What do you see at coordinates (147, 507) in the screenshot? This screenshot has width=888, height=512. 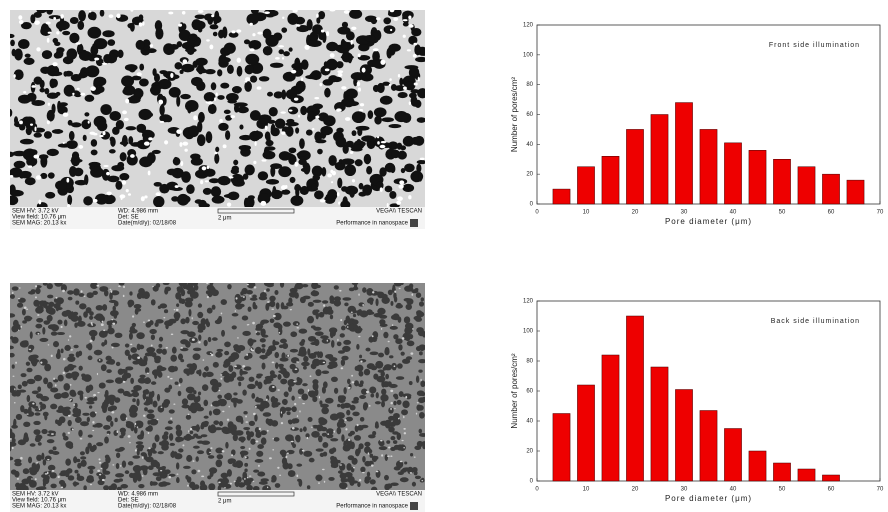 I see `info-text: Date(m/d/y): 02/18/08` at bounding box center [147, 507].